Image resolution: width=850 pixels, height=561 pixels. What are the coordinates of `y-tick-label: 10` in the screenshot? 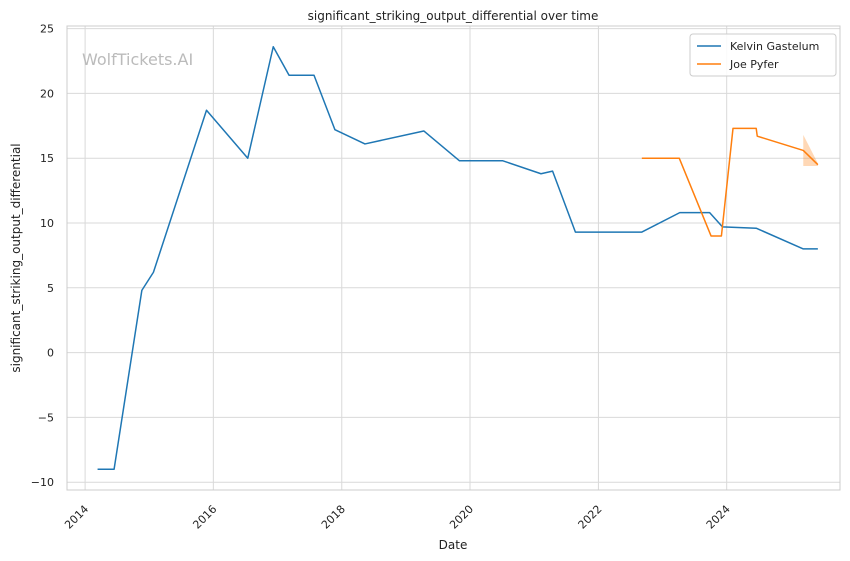 It's located at (47, 223).